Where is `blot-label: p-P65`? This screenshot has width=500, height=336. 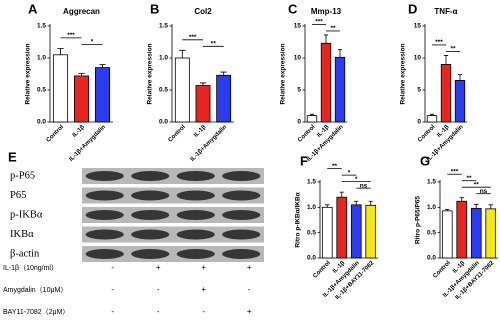
blot-label: p-P65 is located at coordinates (22, 175).